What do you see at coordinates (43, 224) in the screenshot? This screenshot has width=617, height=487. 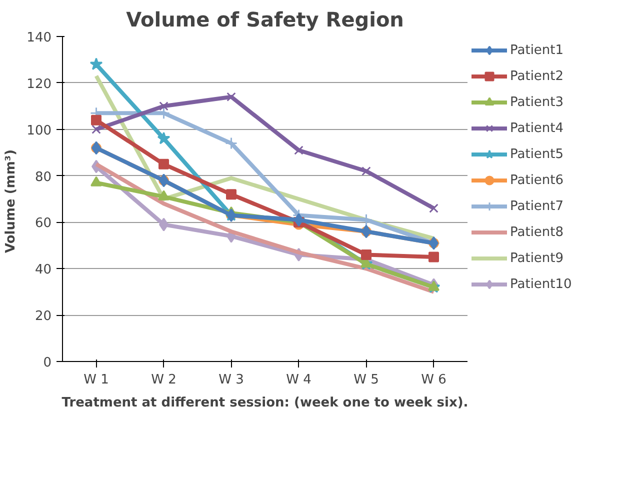 I see `y-tick-label: 60` at bounding box center [43, 224].